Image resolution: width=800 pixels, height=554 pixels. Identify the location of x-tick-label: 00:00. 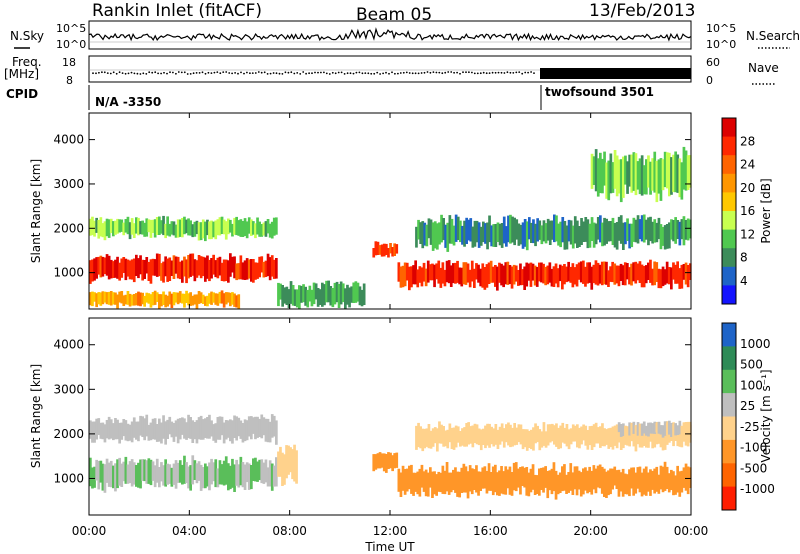
(89, 531).